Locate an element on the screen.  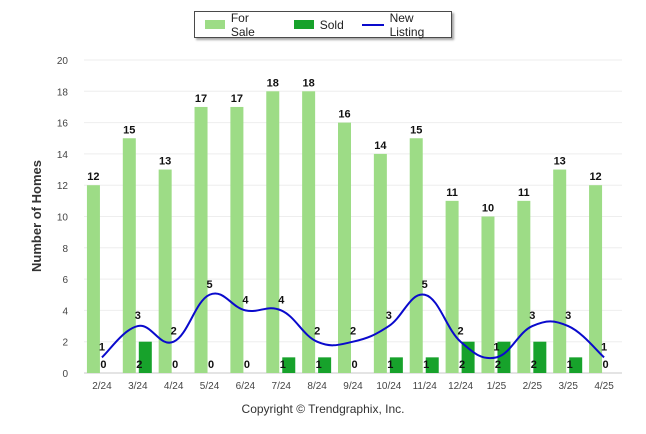
copyright-text: Copyright © Trendgraphix, Inc. is located at coordinates (323, 409).